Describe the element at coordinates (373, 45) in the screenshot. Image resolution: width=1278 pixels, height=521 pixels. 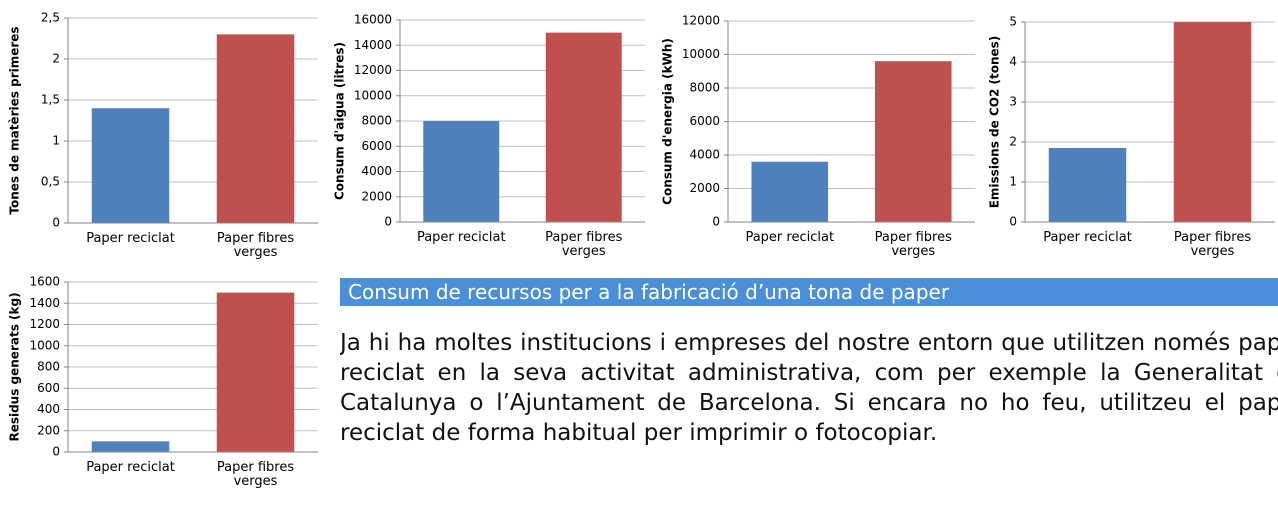
I see `y-tick-label: 14000` at that location.